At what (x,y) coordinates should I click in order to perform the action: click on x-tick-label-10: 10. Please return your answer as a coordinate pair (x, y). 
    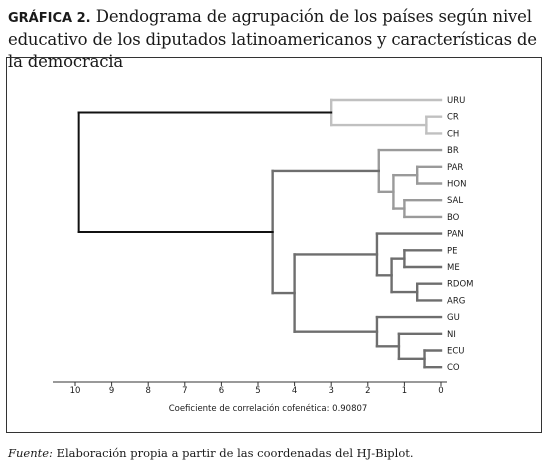
    Looking at the image, I should click on (75, 391).